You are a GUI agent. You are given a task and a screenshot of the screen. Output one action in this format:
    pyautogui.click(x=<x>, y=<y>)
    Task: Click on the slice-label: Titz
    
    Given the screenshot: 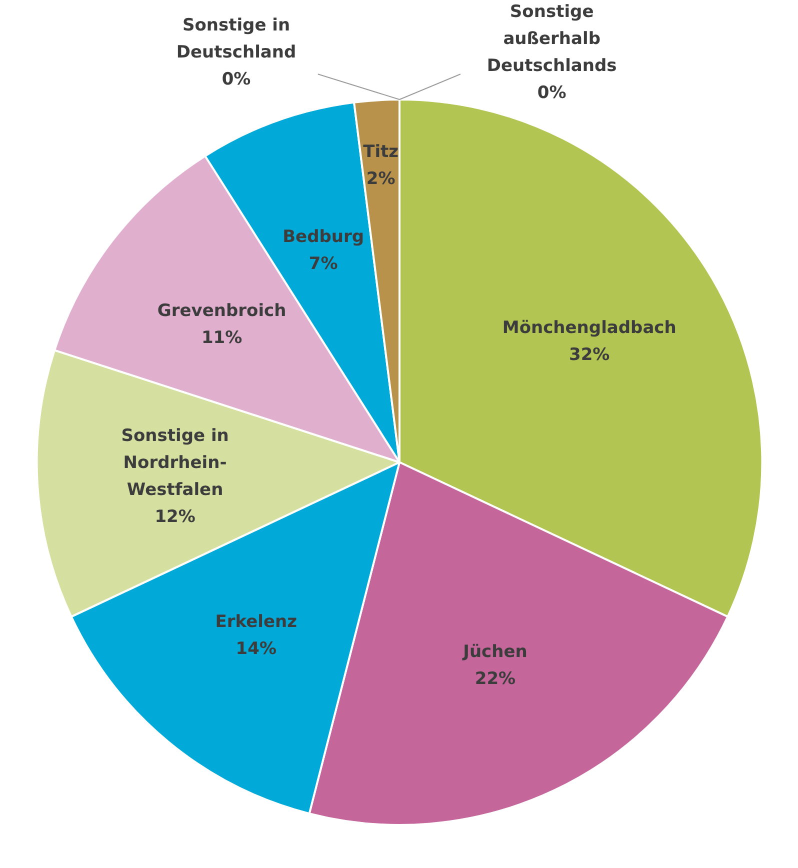 What is the action you would take?
    pyautogui.click(x=381, y=152)
    